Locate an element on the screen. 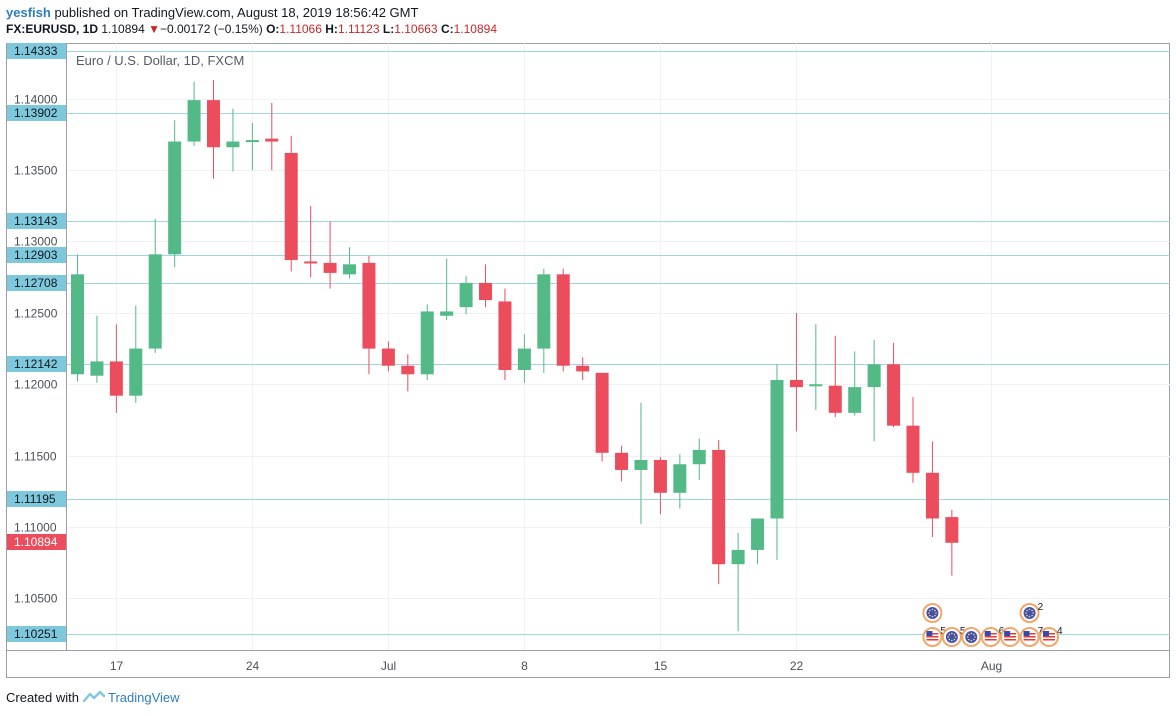 The image size is (1176, 716). footer: Created with TradingView is located at coordinates (93, 697).